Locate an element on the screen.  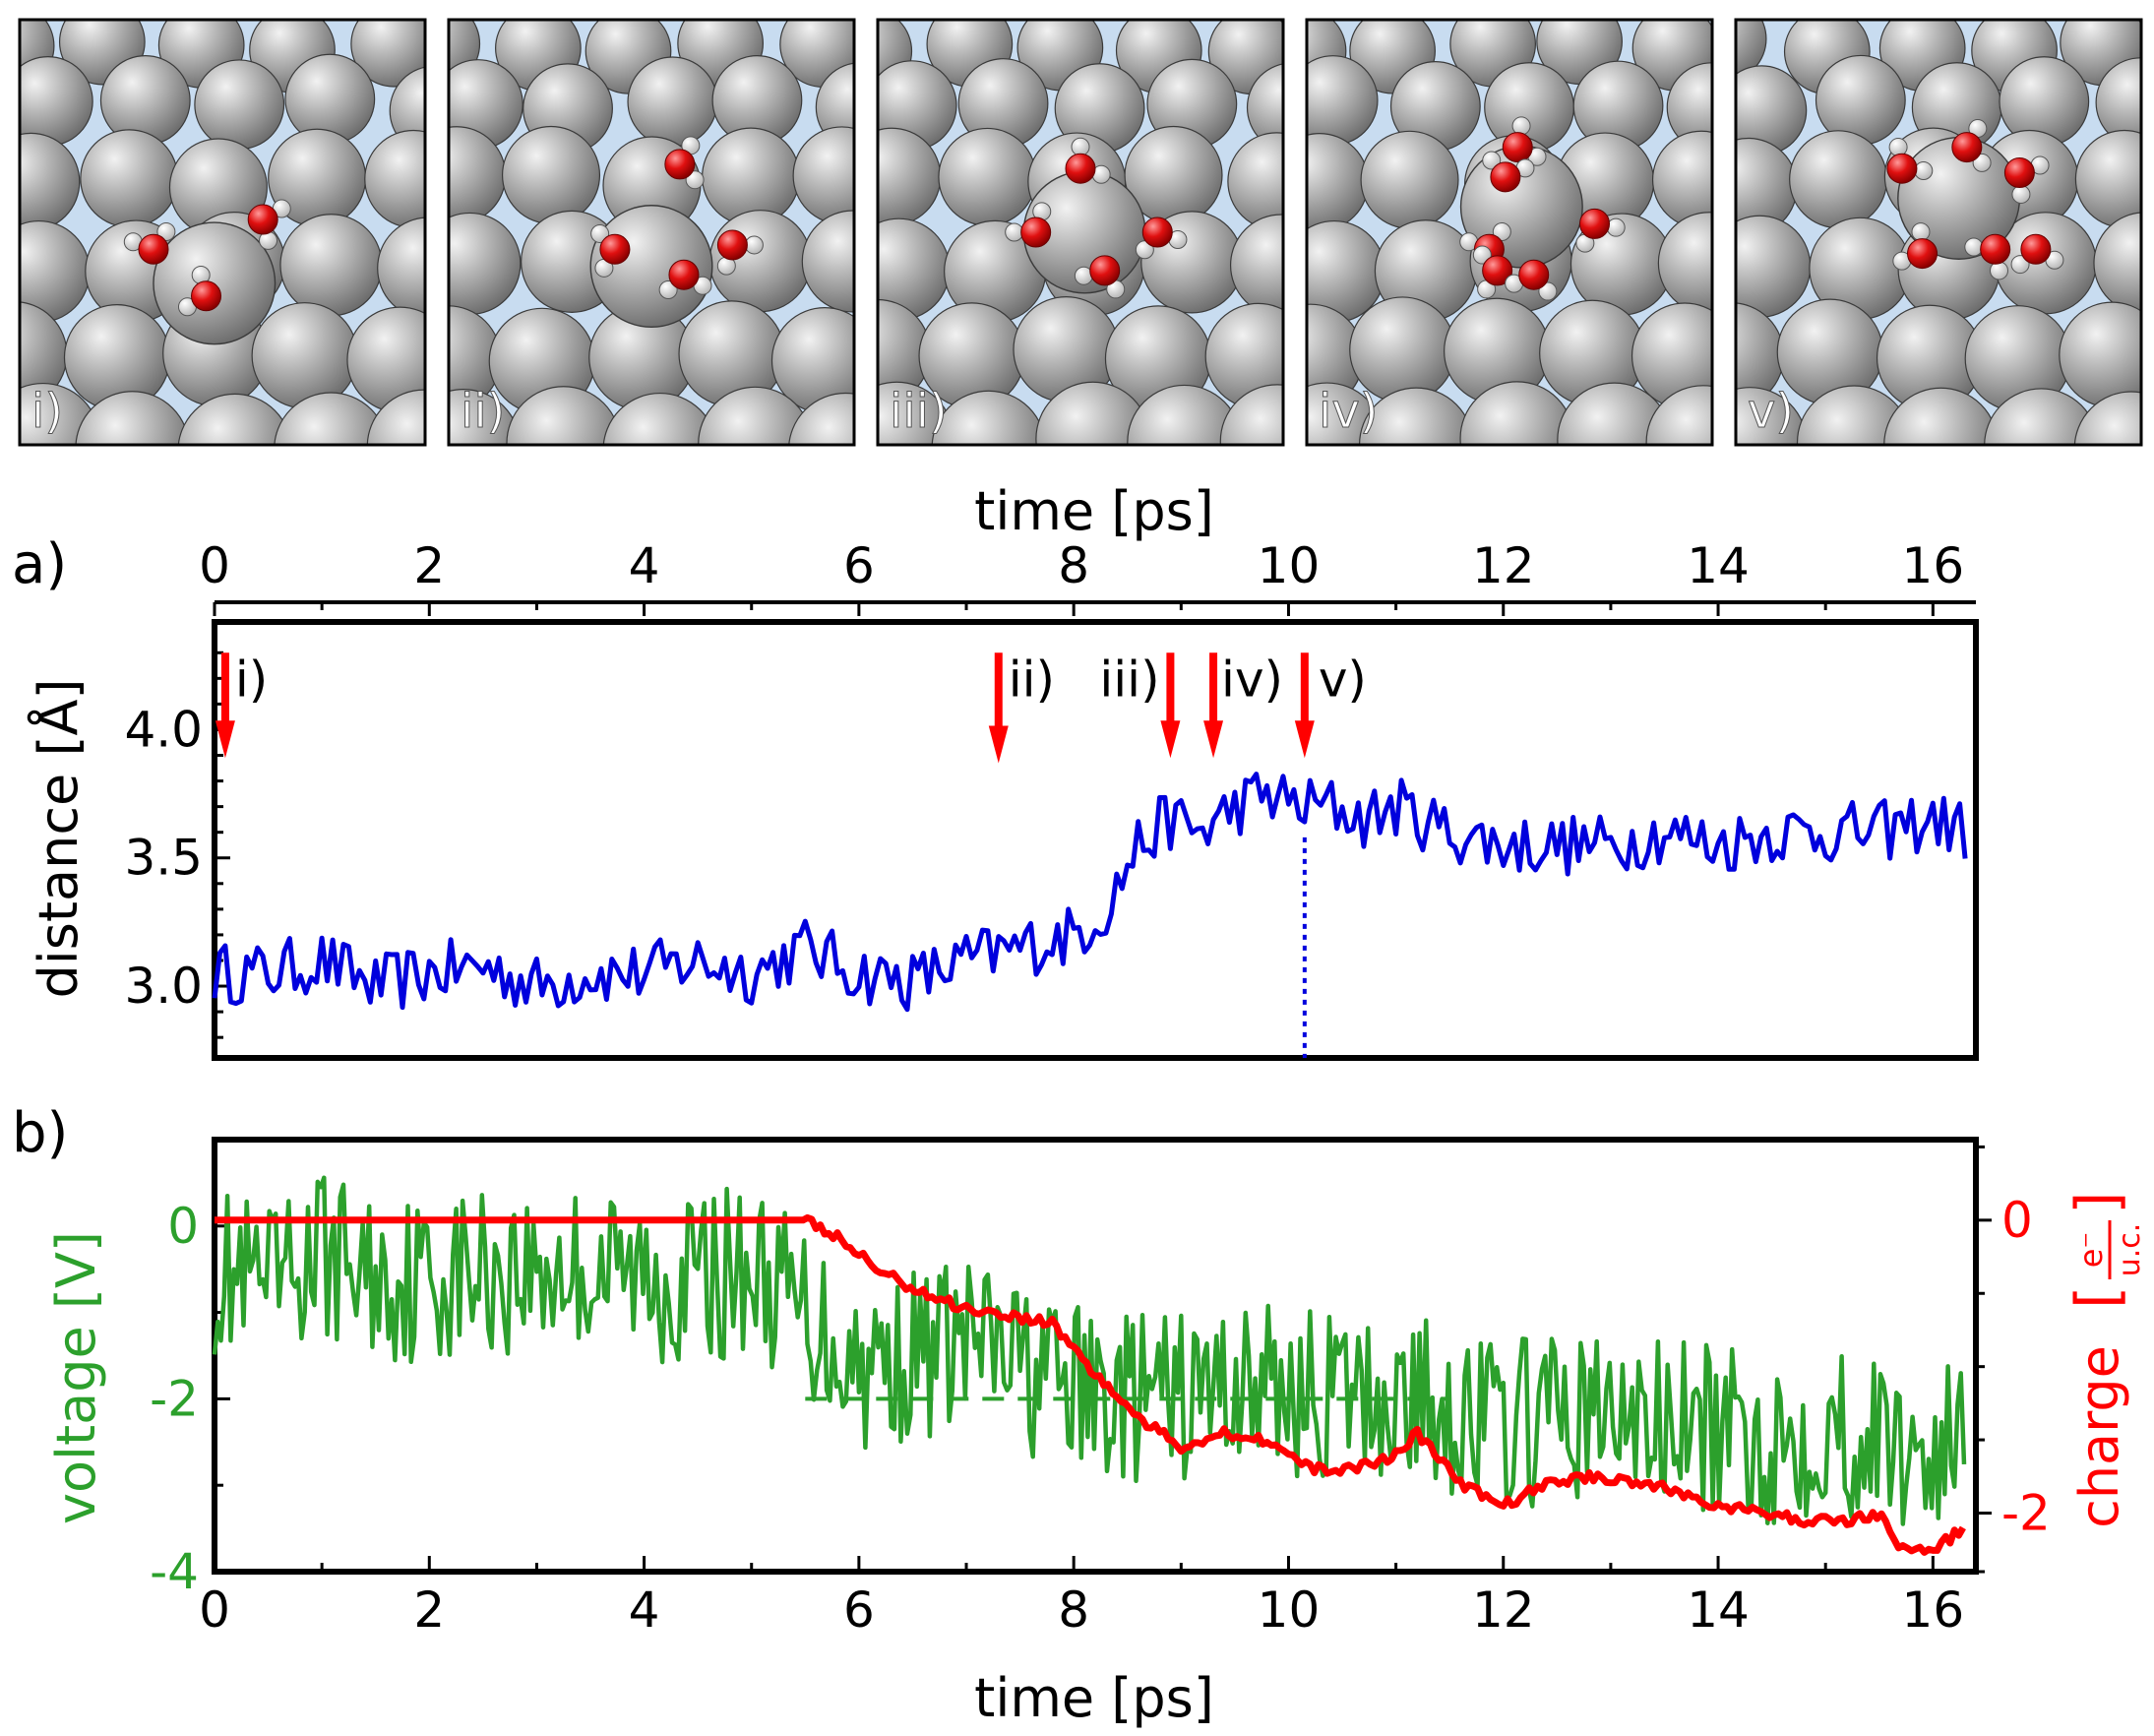
snapshot-panel: v) is located at coordinates (1938, 232).